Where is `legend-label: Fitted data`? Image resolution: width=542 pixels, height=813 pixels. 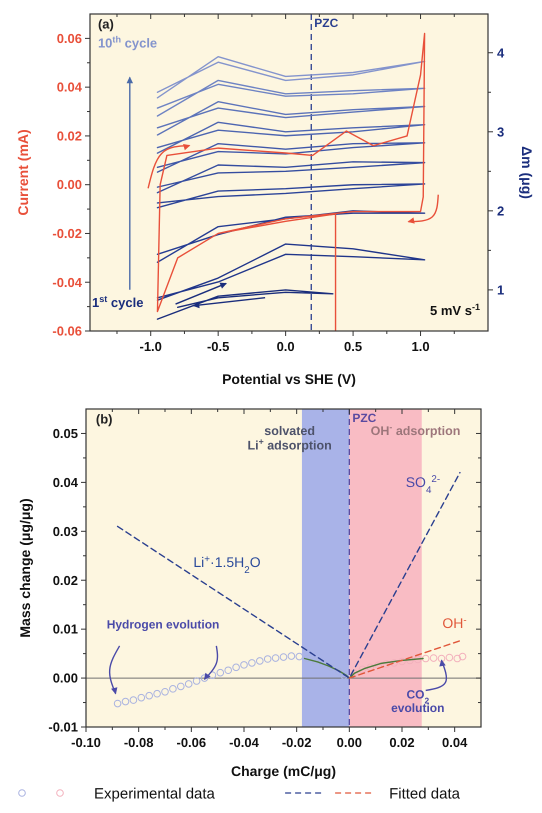
legend-label: Fitted data is located at coordinates (425, 793).